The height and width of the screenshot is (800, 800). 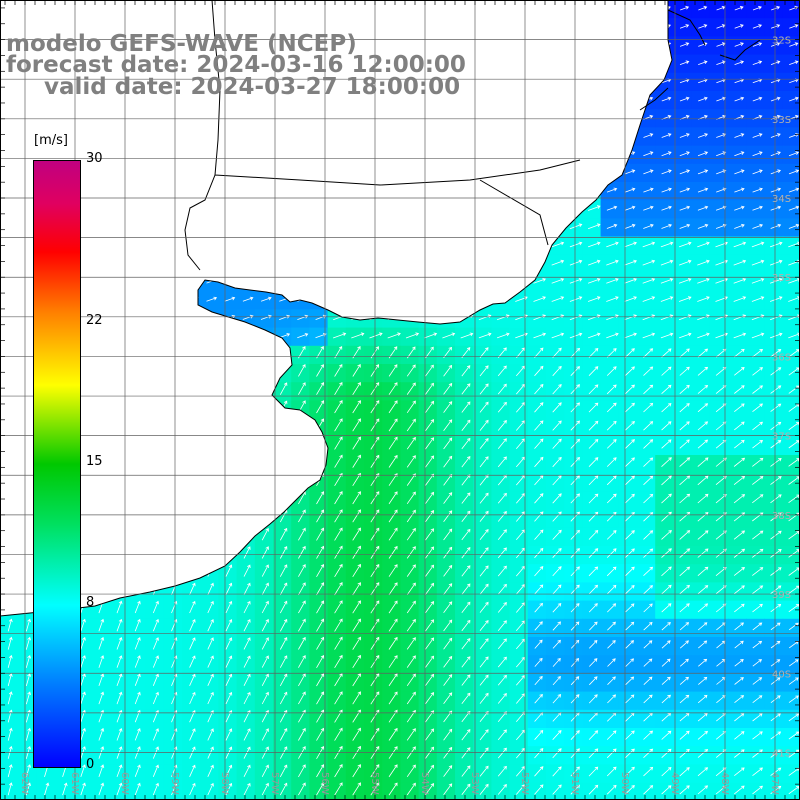 I want to click on longitude-label: 56W, so click(x=324, y=783).